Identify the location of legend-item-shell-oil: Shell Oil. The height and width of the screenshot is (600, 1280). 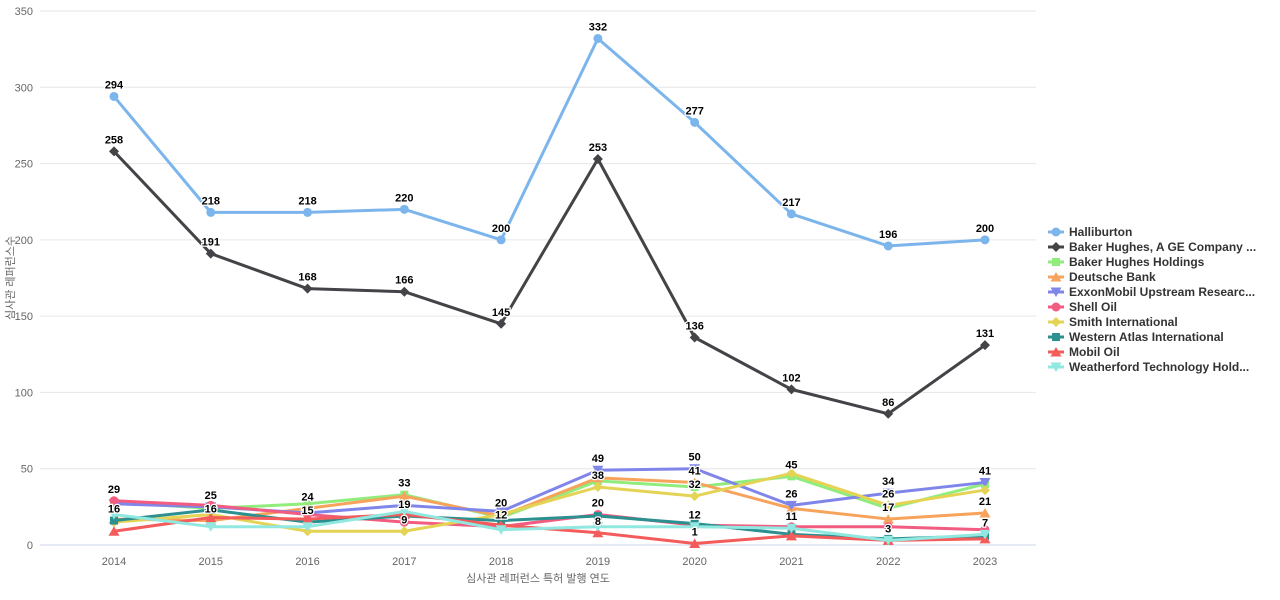
(1152, 306).